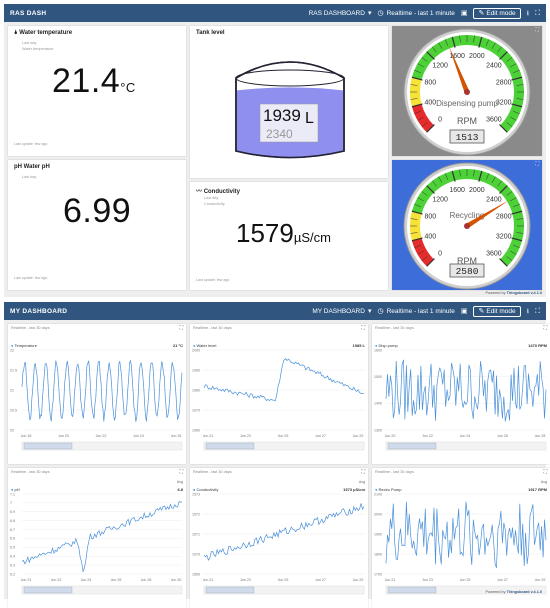  I want to click on x-tick-label: Jun 22, so click(101, 436).